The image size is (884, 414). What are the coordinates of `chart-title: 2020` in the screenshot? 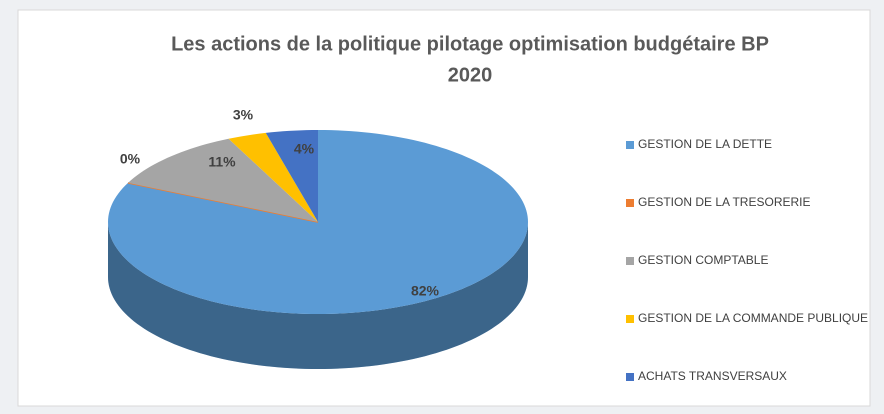 It's located at (470, 75).